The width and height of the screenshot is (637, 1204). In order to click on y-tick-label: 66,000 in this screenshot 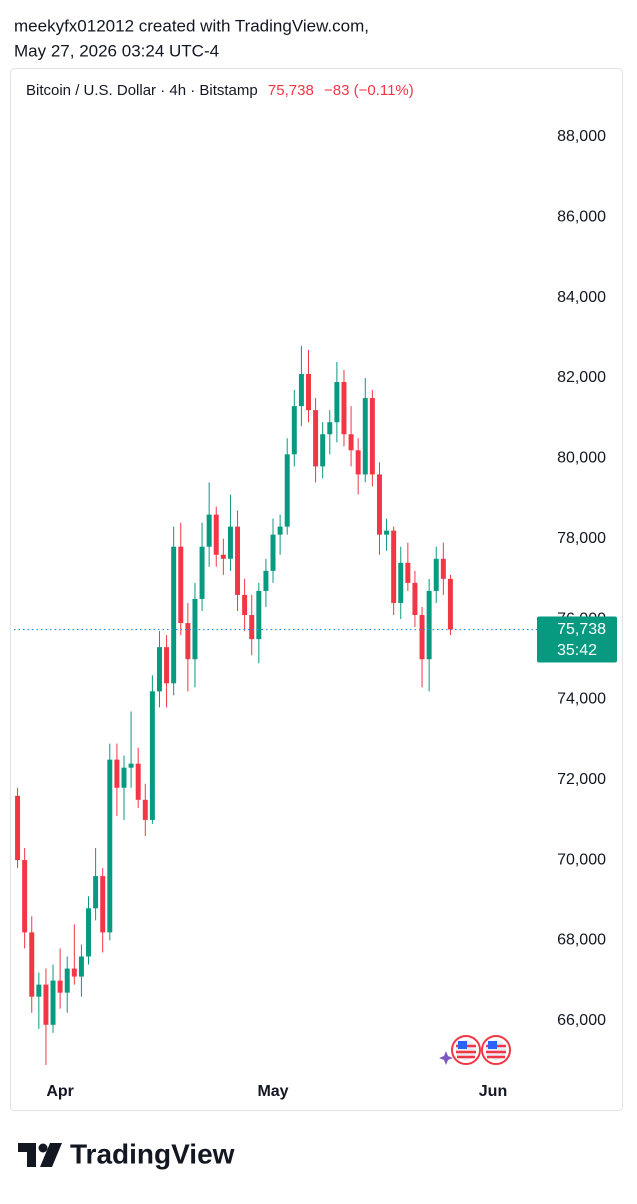, I will do `click(581, 1020)`.